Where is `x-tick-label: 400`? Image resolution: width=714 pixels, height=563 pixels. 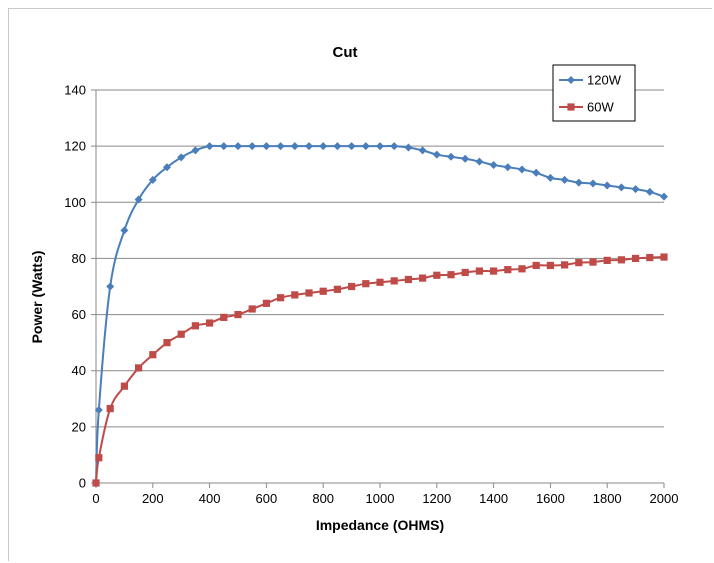 x-tick-label: 400 is located at coordinates (210, 498).